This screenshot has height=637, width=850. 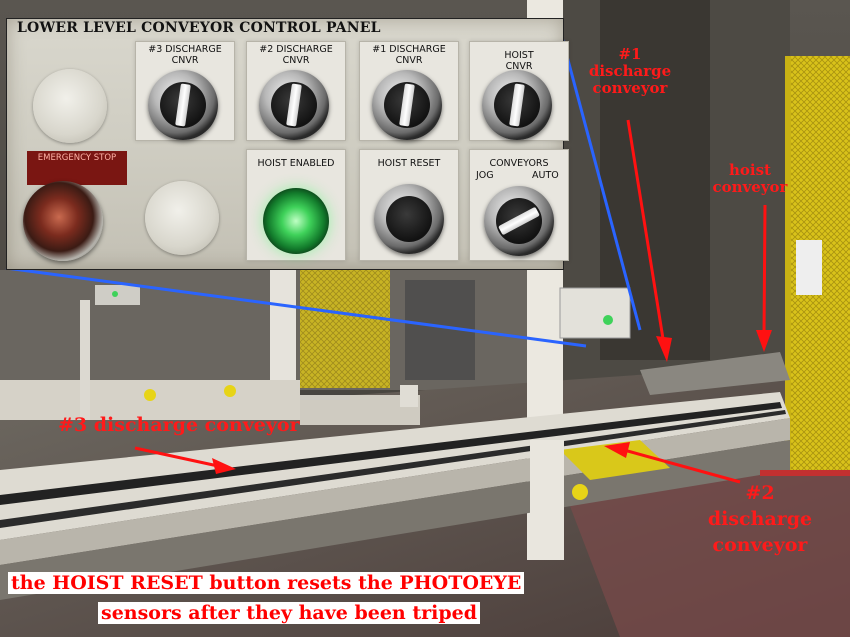 I want to click on emergency-stop-label: EMERGENCY STOP, so click(x=77, y=158).